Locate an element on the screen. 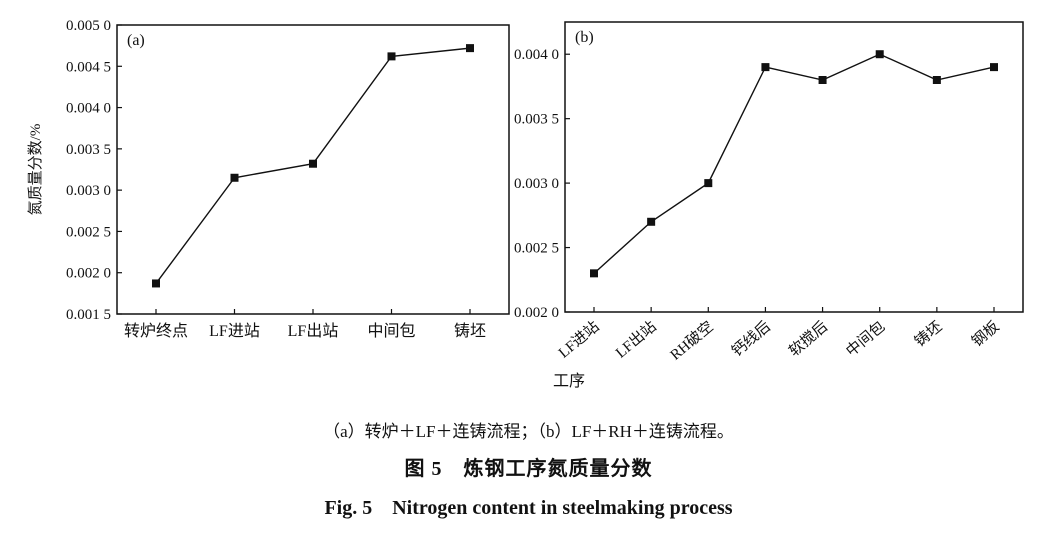 The image size is (1057, 540). subfigure-caption: （a）转炉＋LF＋连铸流程；（b）LF＋RH＋连铸流程。 is located at coordinates (528, 431).